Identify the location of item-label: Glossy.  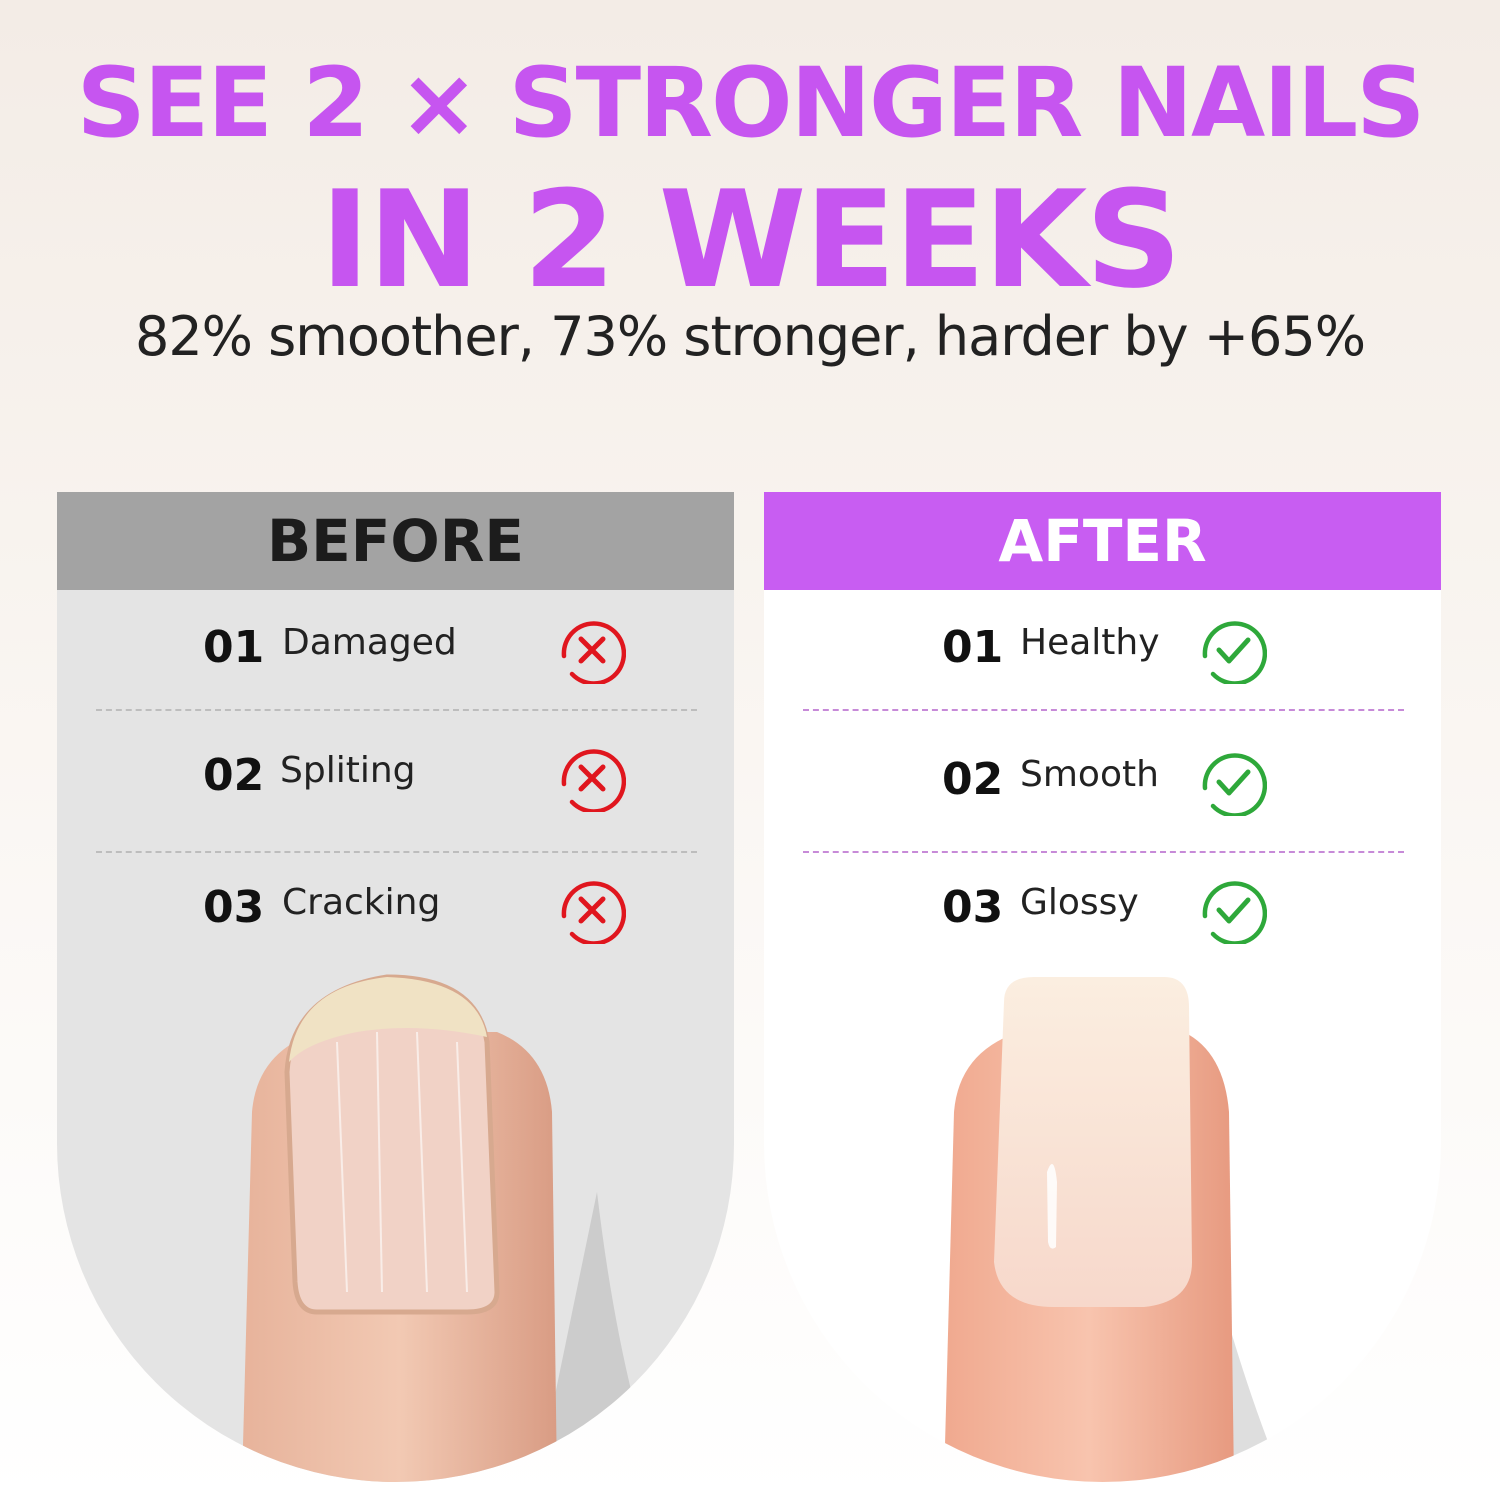
(1079, 902).